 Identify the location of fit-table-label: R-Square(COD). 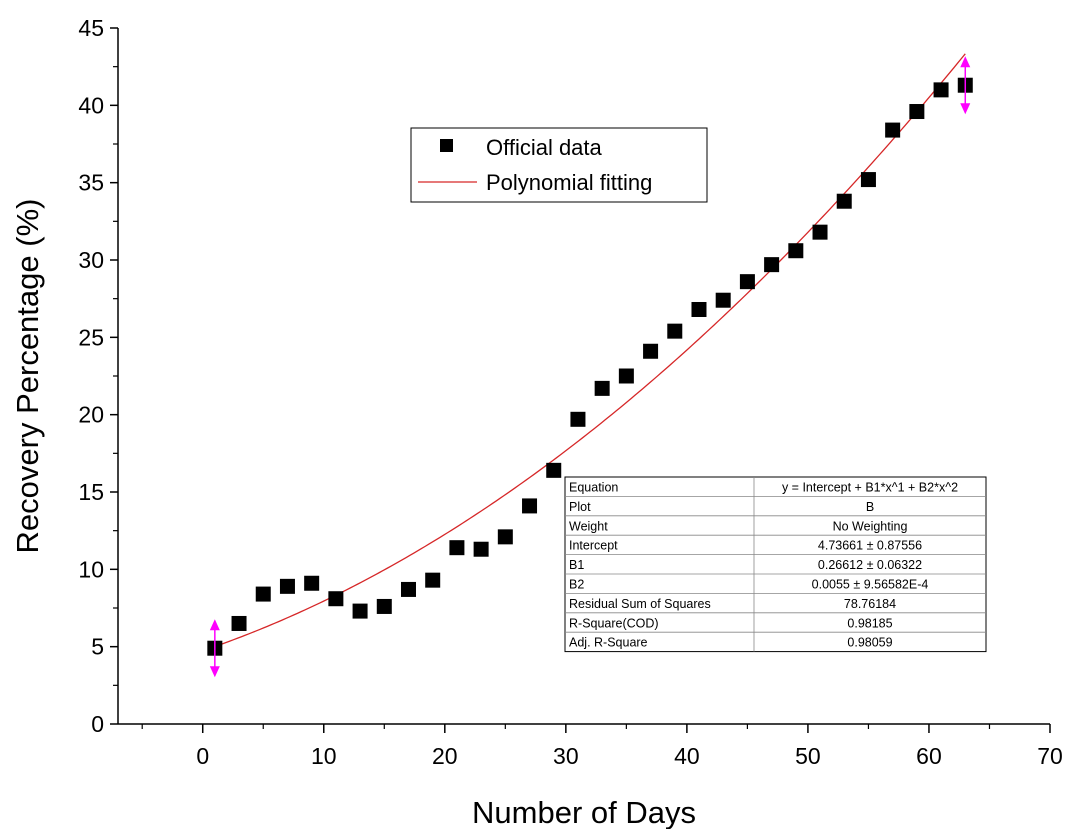
(614, 623).